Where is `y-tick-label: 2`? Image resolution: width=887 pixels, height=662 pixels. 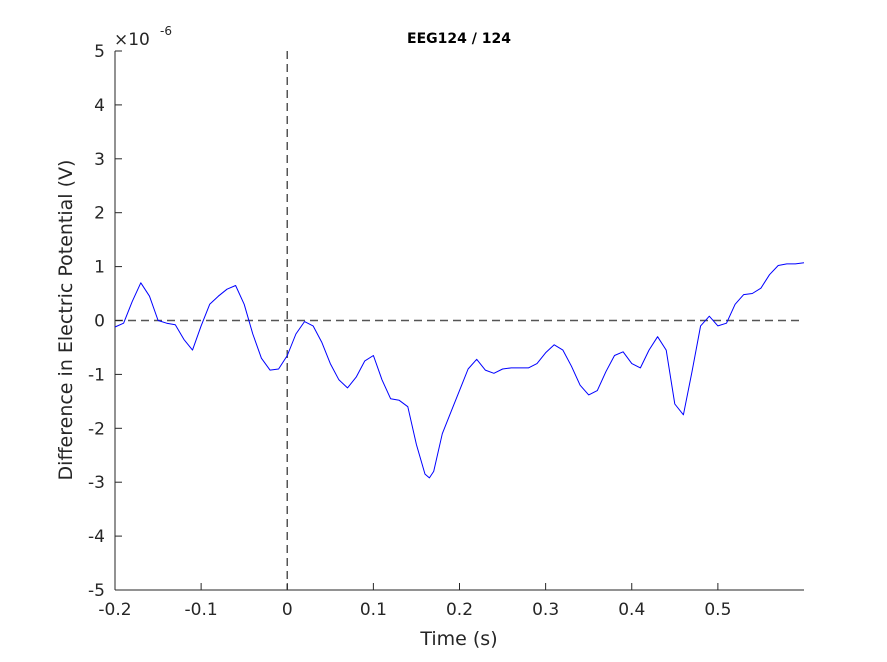
y-tick-label: 2 is located at coordinates (99, 214).